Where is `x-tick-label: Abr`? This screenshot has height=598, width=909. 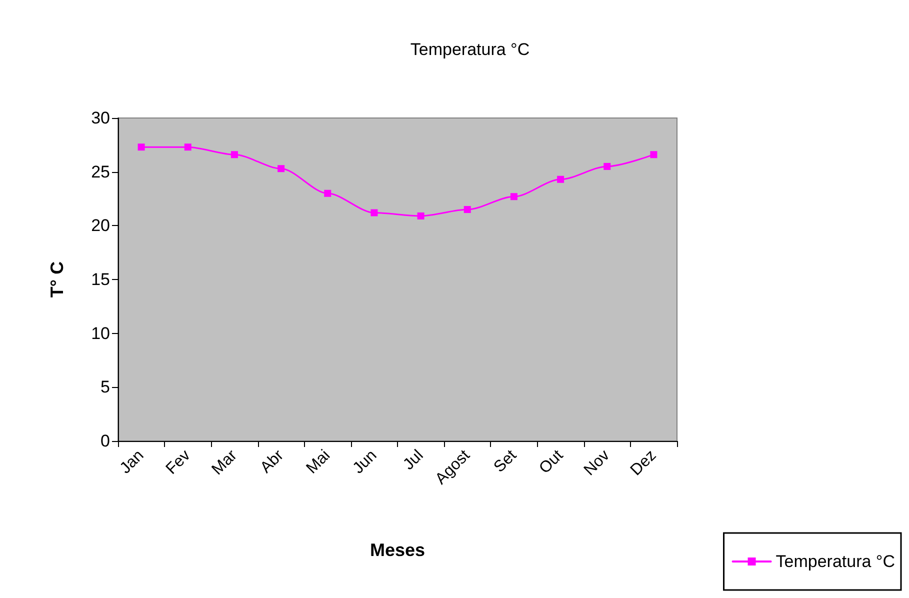
x-tick-label: Abr is located at coordinates (272, 461).